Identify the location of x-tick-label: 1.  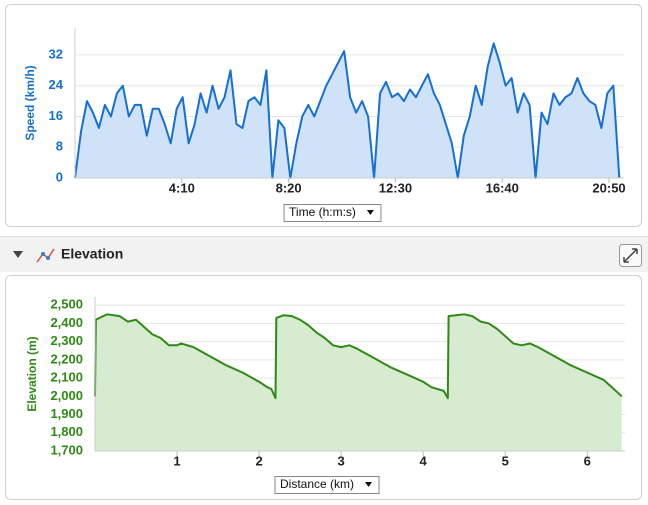
(176, 460).